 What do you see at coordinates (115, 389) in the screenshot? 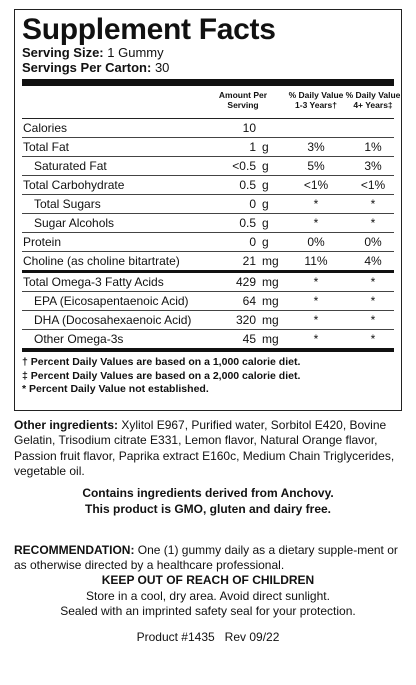
I see `footnote-dv-not-established: * Percent Daily Value not established.` at bounding box center [115, 389].